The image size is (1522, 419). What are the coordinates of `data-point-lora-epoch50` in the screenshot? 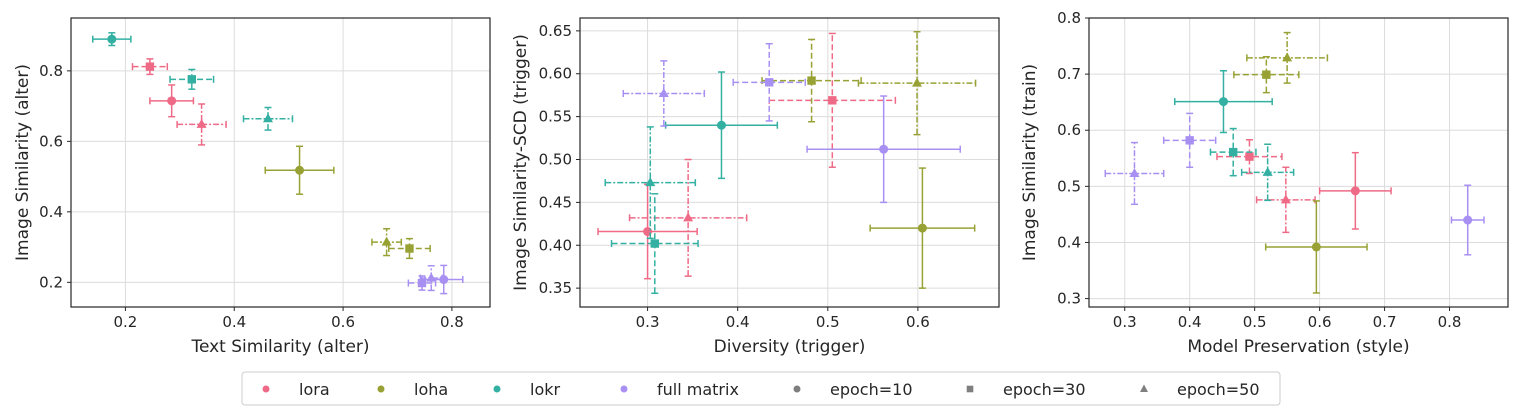 It's located at (201, 124).